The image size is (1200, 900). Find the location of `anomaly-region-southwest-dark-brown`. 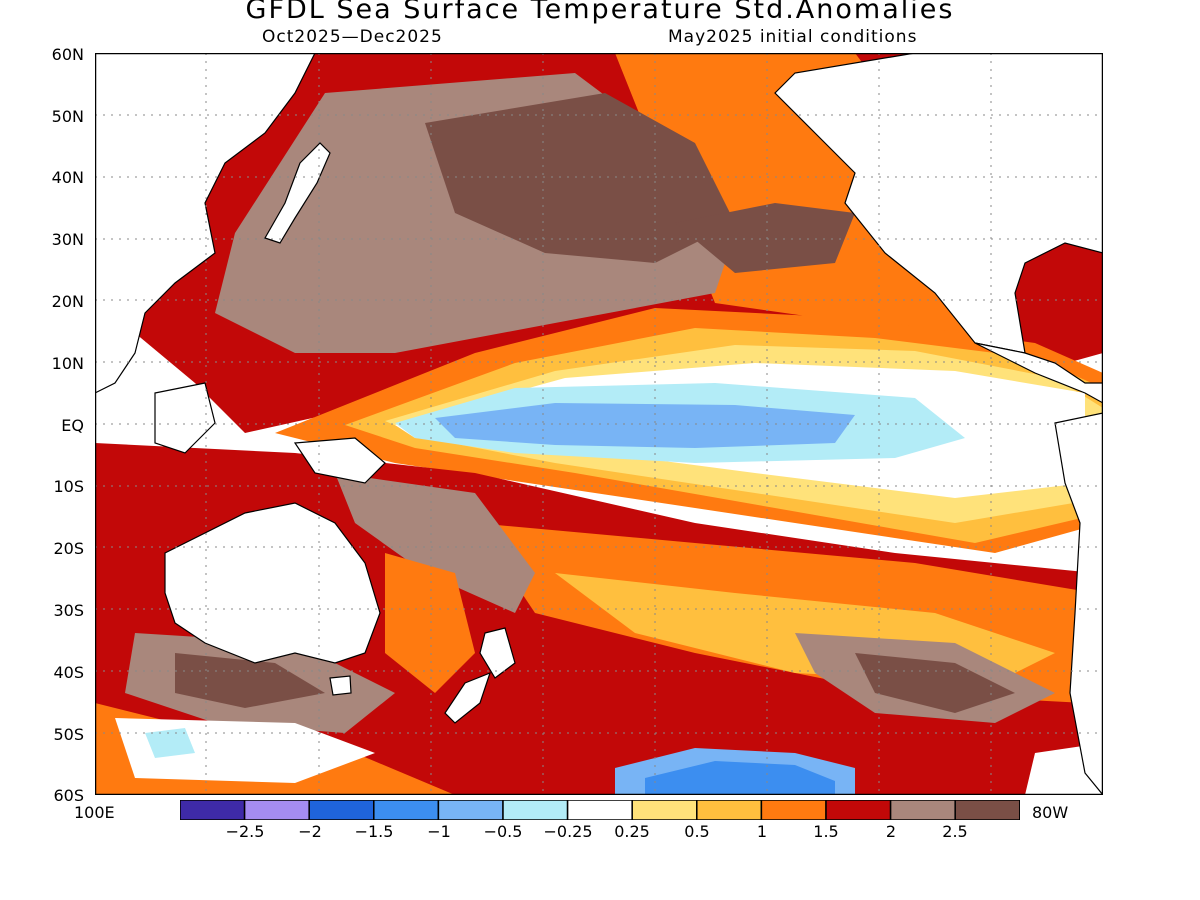

anomaly-region-southwest-dark-brown is located at coordinates (250, 680).